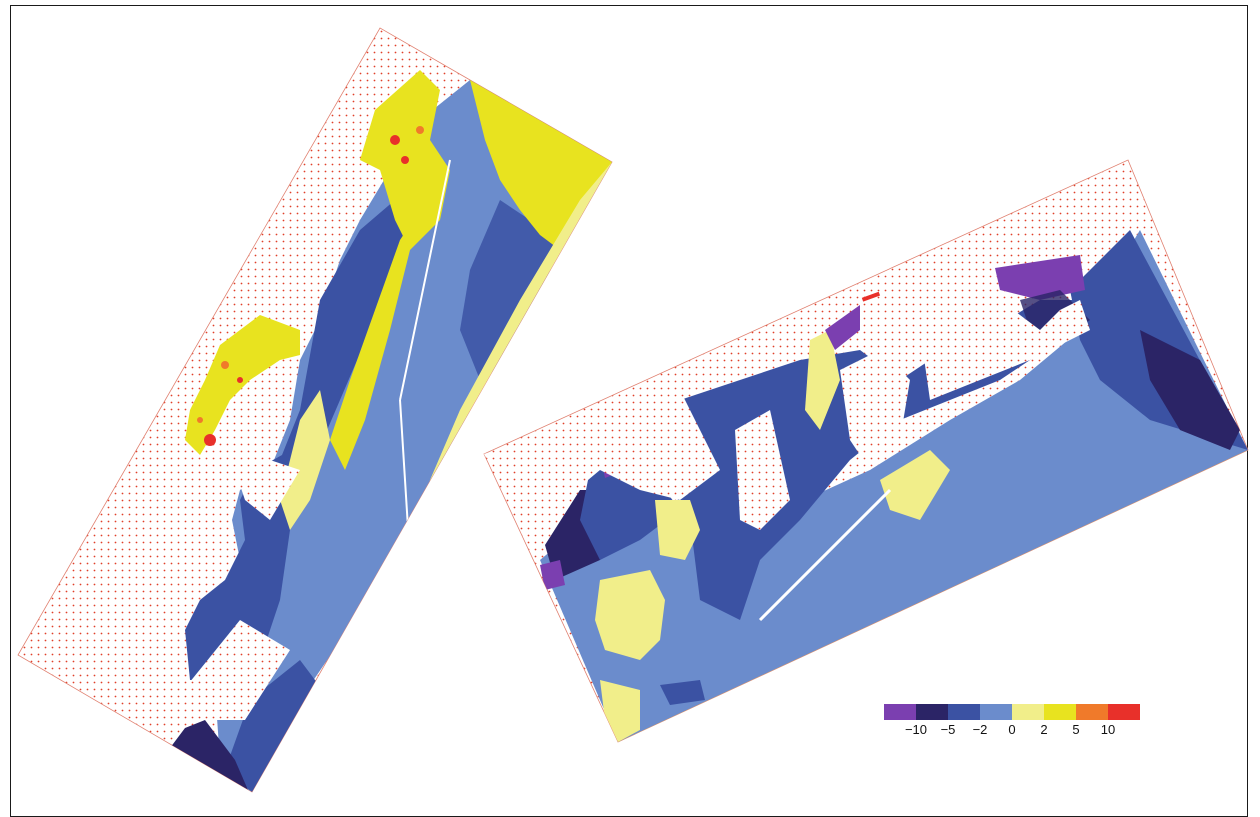  I want to click on right-purple-ne, so click(1040, 277).